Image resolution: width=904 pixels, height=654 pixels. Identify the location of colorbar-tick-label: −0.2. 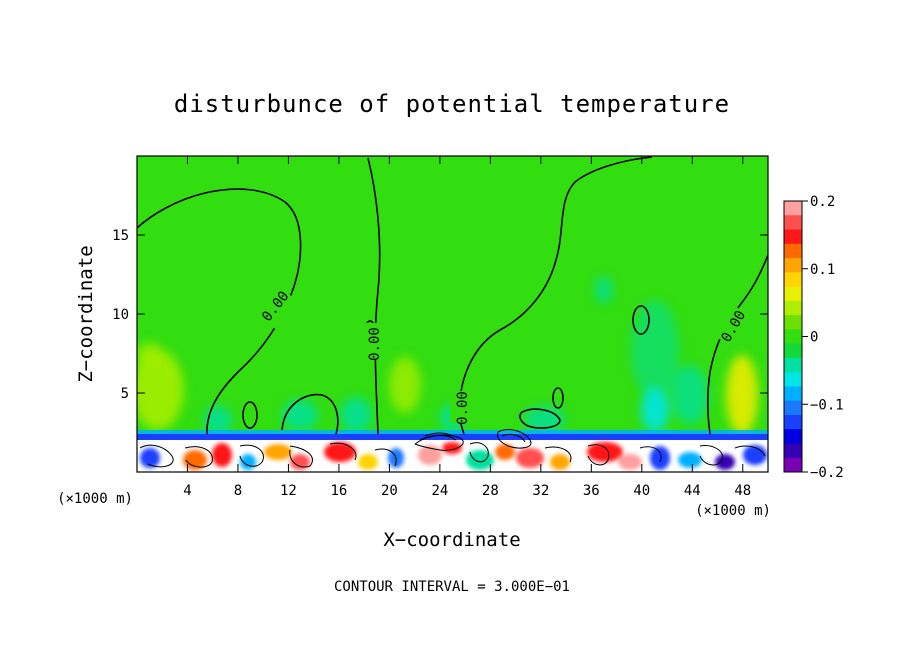
(827, 473).